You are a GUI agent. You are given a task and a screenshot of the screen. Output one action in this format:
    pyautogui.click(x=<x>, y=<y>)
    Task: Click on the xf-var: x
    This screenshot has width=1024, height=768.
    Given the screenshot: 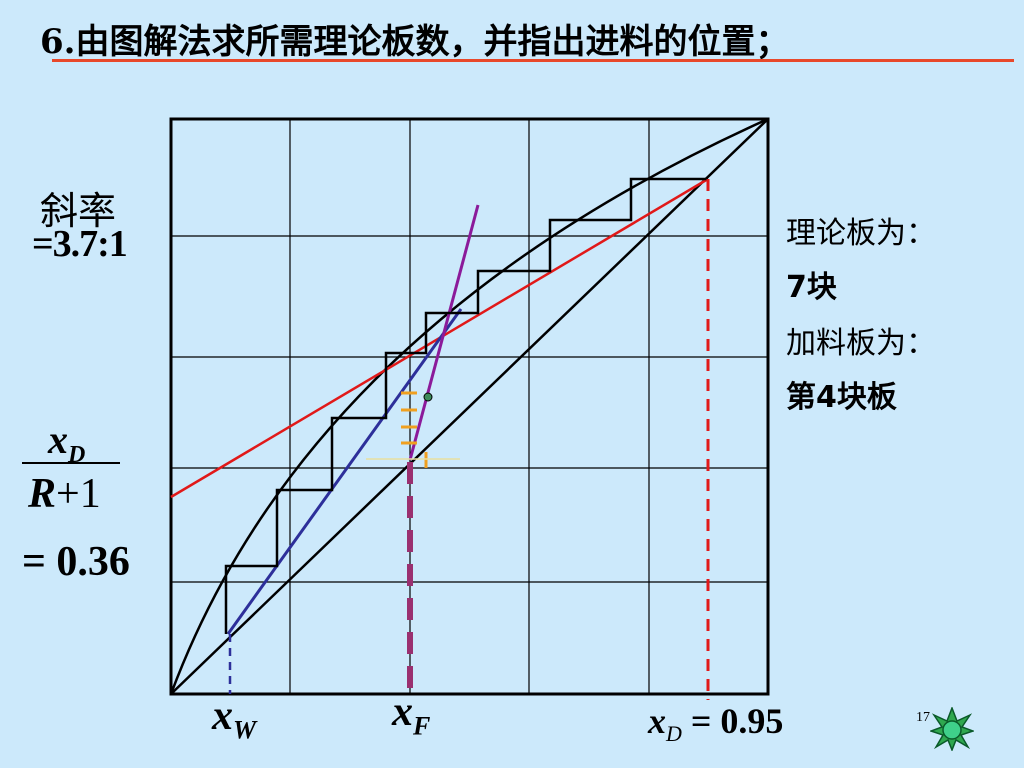 What is the action you would take?
    pyautogui.click(x=402, y=712)
    